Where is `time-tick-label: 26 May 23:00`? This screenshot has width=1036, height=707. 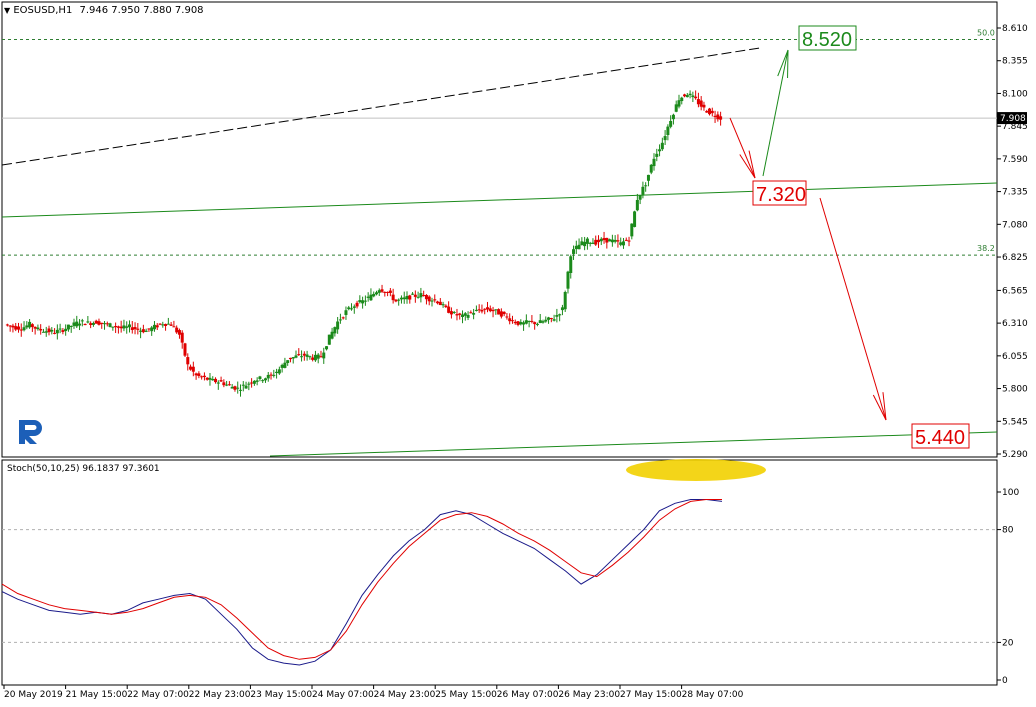 time-tick-label: 26 May 23:00 is located at coordinates (589, 695).